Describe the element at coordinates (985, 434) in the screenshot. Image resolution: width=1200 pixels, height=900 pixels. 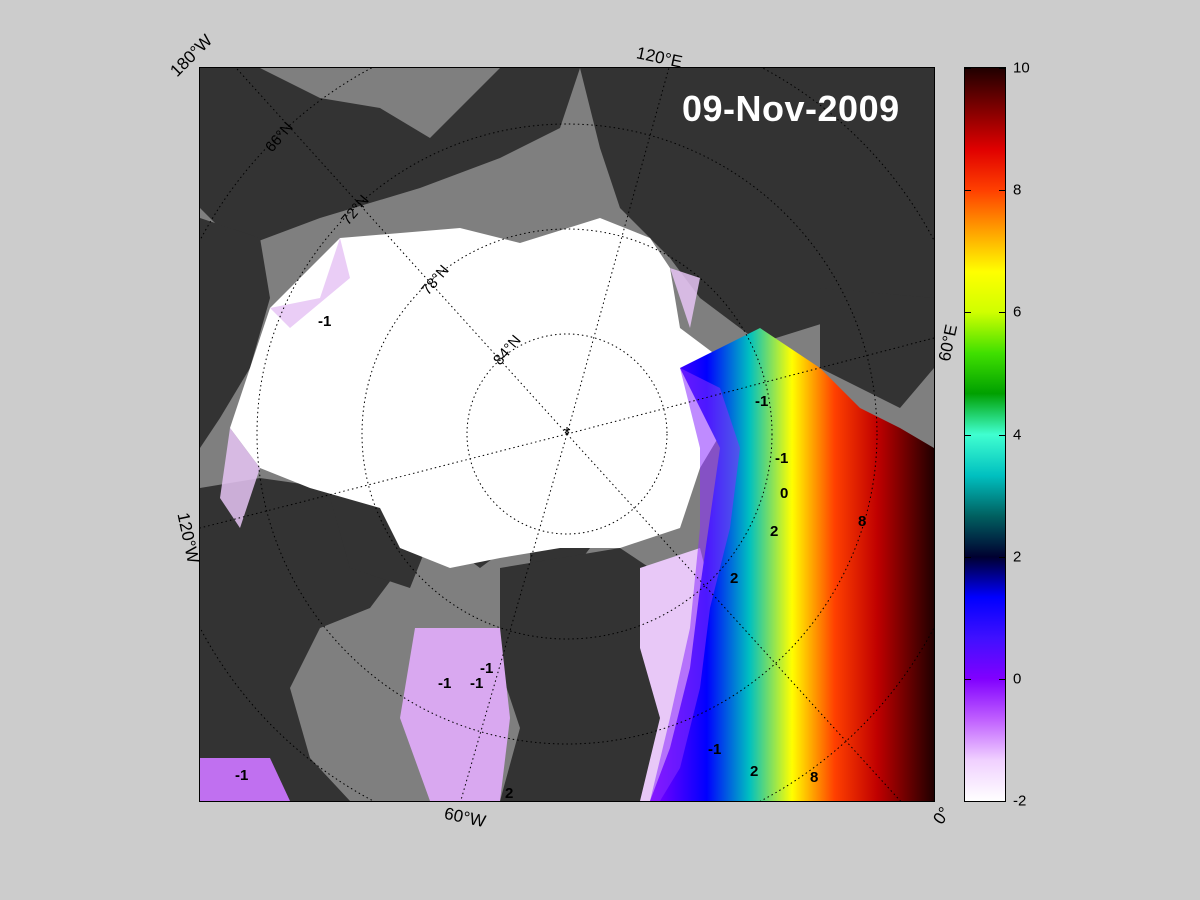
I see `colorbar` at that location.